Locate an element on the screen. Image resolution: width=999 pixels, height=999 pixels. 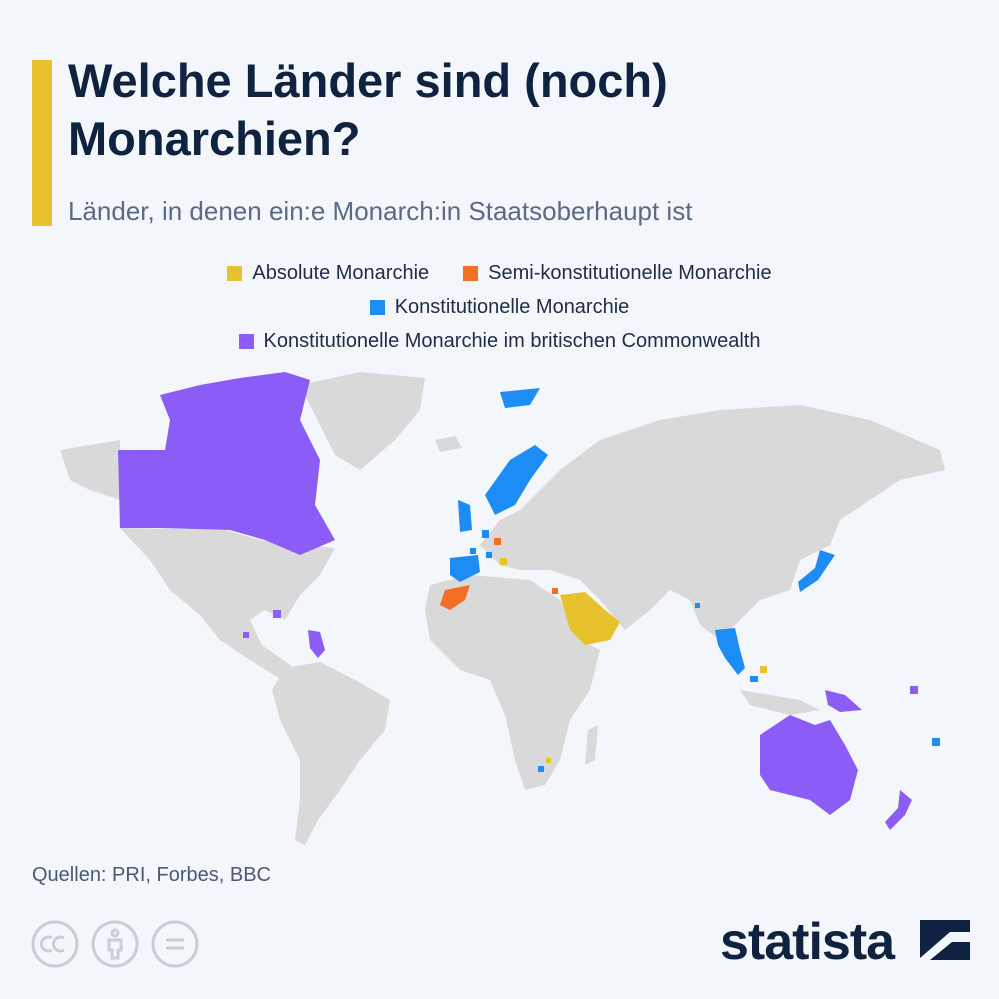
south-america is located at coordinates (331, 753).